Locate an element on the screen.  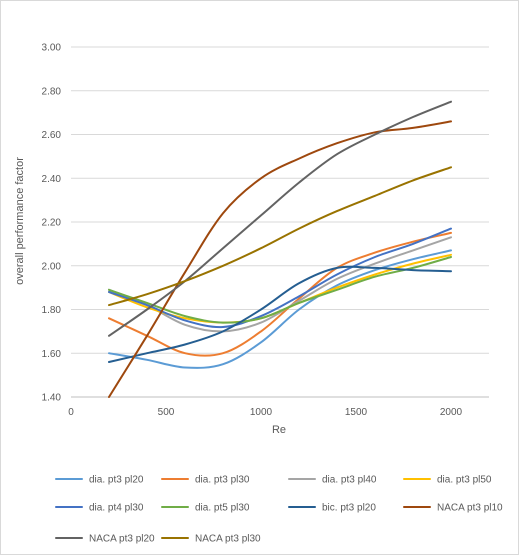
x-tick-label: 1000 is located at coordinates (261, 412).